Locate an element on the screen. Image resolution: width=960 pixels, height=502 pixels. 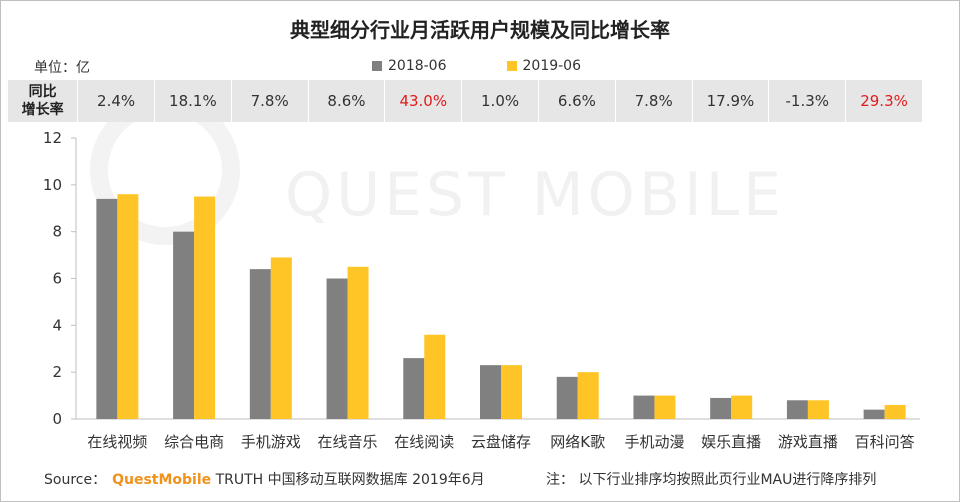
x-tick-label: 游戏直播 is located at coordinates (808, 442).